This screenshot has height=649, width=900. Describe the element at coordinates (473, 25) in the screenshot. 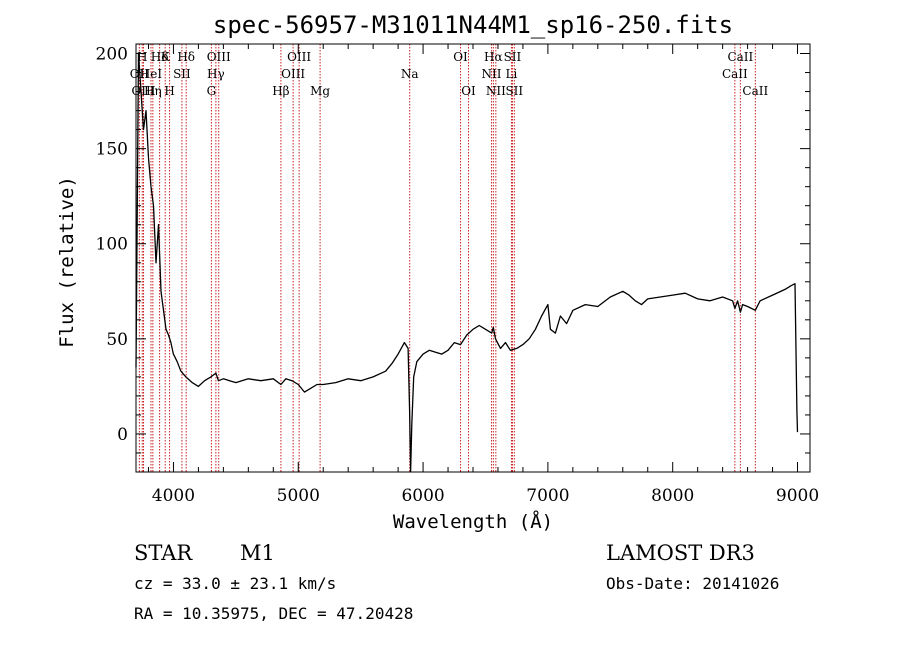

I see `chart-title: spec-56957-M31011N44M1_sp16-250.fits` at that location.